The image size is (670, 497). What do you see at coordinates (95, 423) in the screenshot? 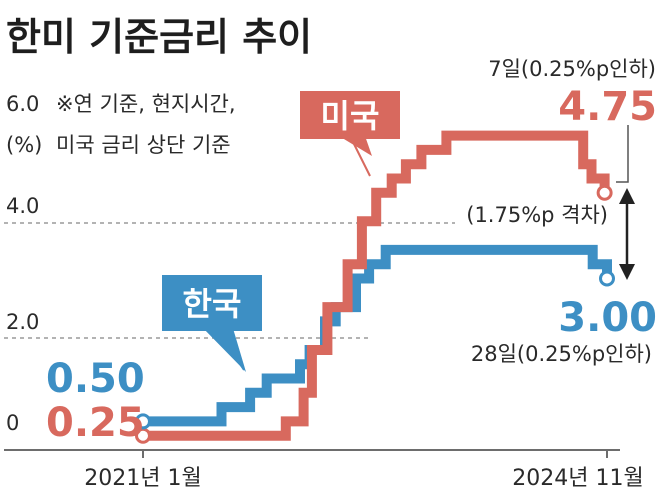
I see `us-start-value: 0.25` at bounding box center [95, 423].